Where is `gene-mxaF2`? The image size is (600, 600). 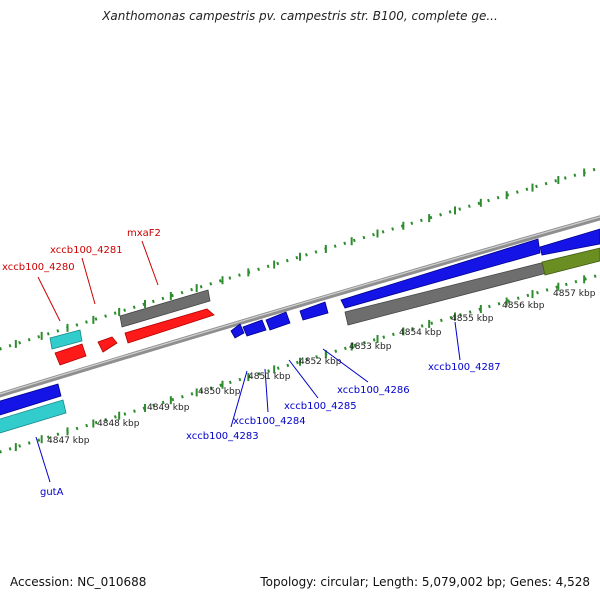 gene-mxaF2 is located at coordinates (169, 326).